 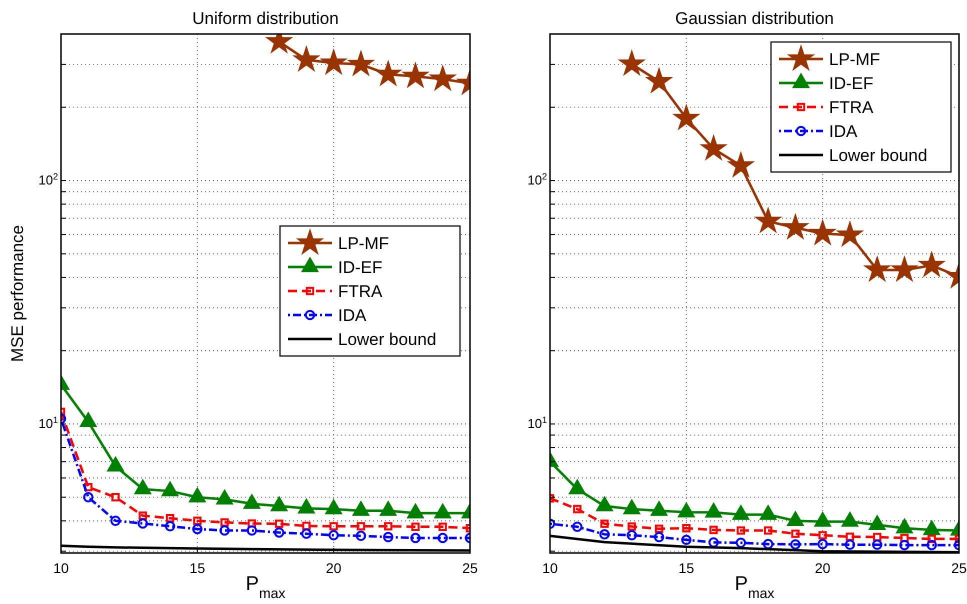 What do you see at coordinates (265, 18) in the screenshot?
I see `chart-title: Uniform distribution` at bounding box center [265, 18].